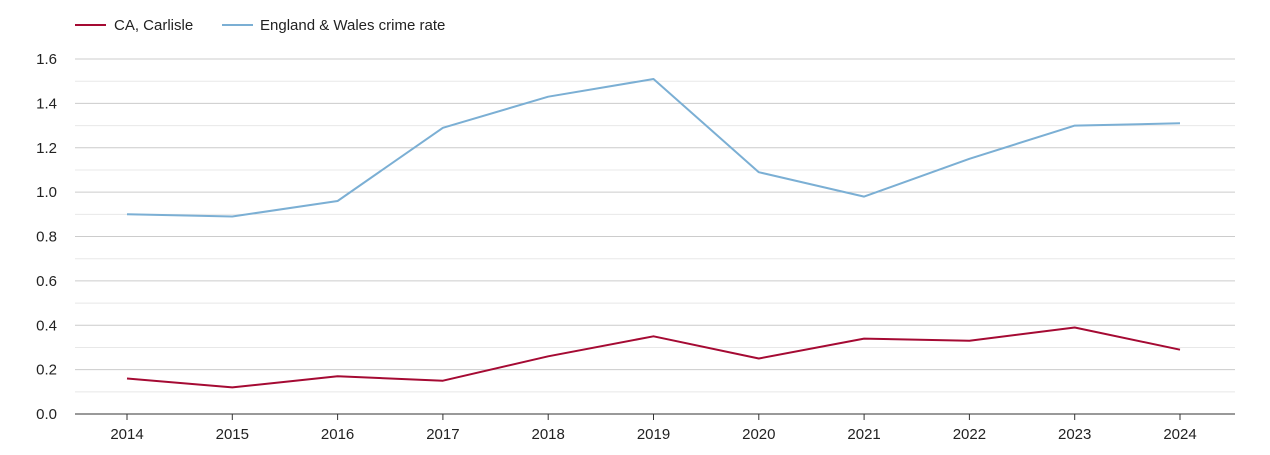 The height and width of the screenshot is (455, 1270). What do you see at coordinates (758, 434) in the screenshot?
I see `x-tick-label: 2020` at bounding box center [758, 434].